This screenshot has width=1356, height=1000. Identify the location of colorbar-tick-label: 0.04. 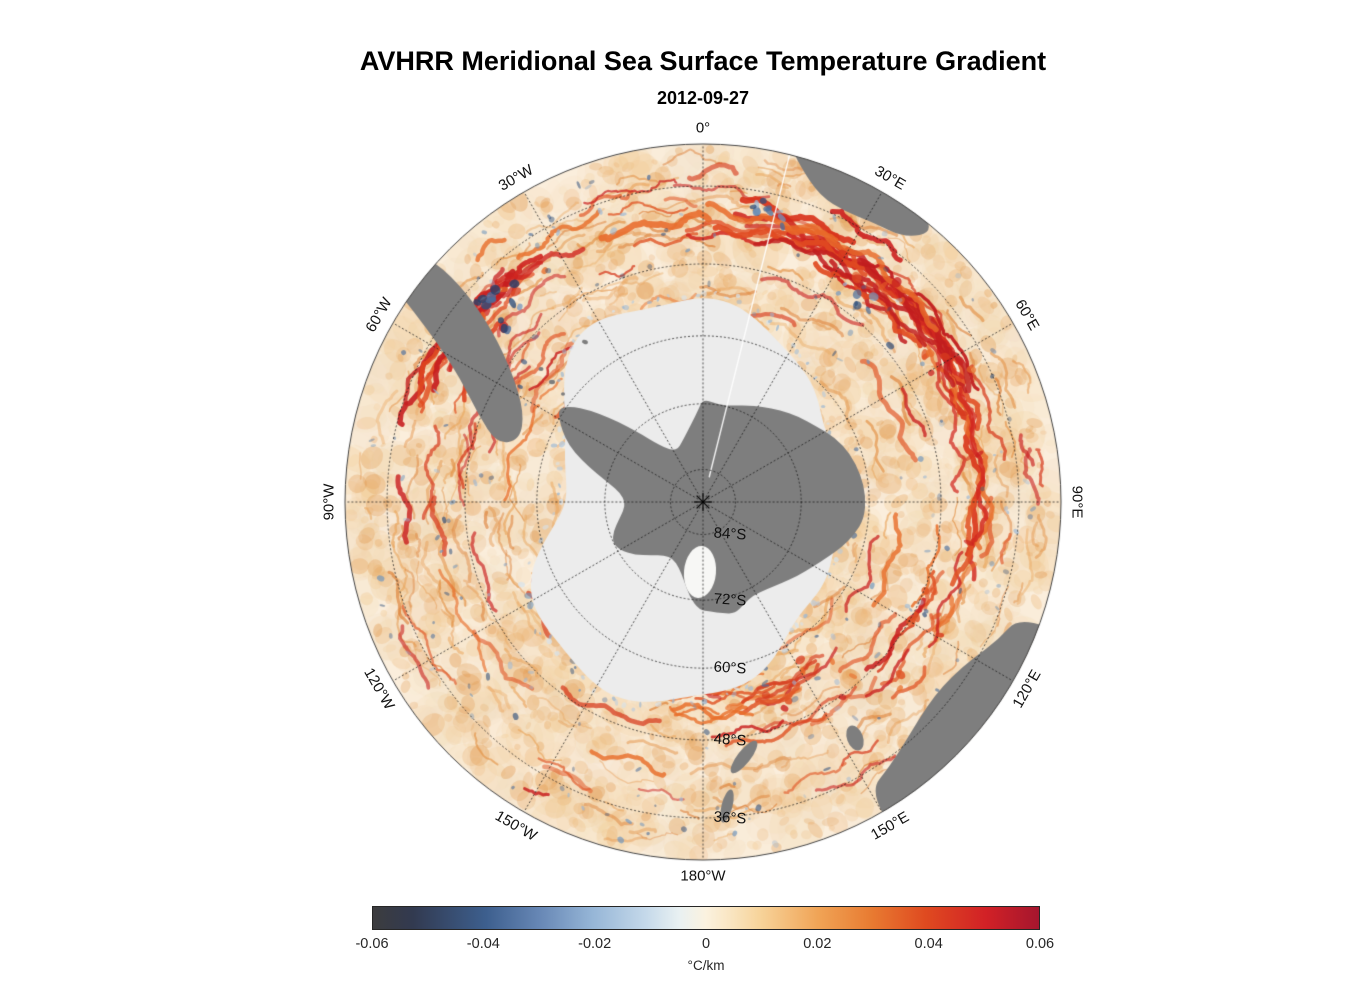
(928, 944).